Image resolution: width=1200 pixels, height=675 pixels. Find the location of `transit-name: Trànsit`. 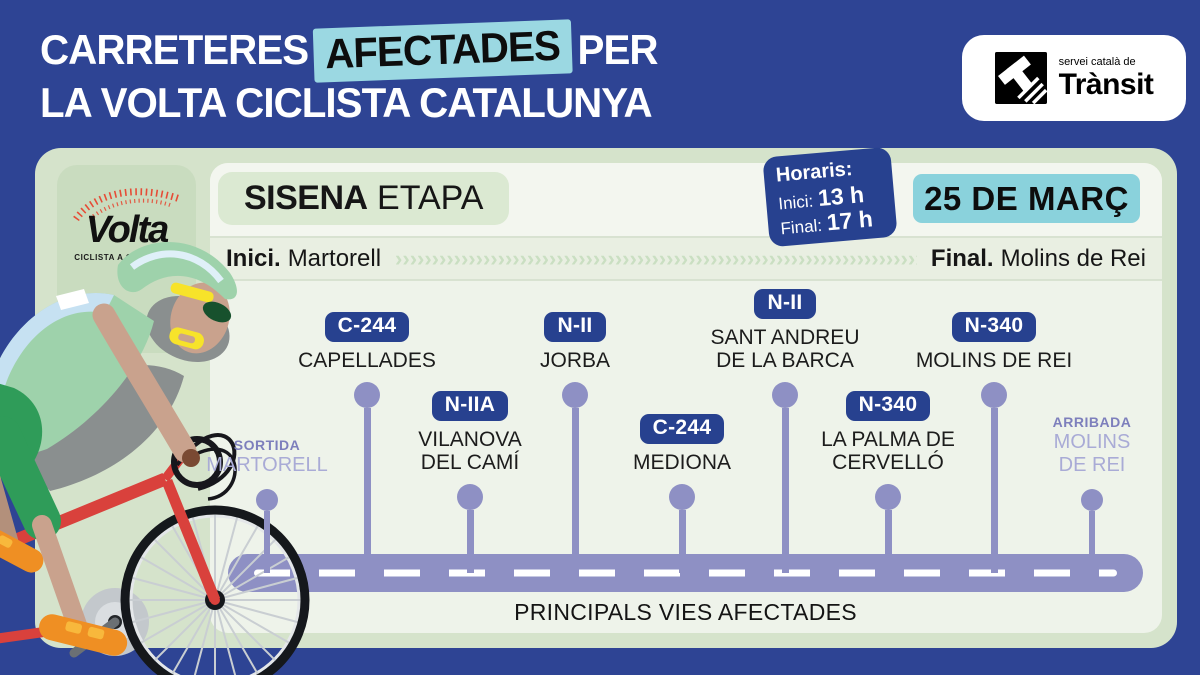

transit-name: Trànsit is located at coordinates (1106, 84).